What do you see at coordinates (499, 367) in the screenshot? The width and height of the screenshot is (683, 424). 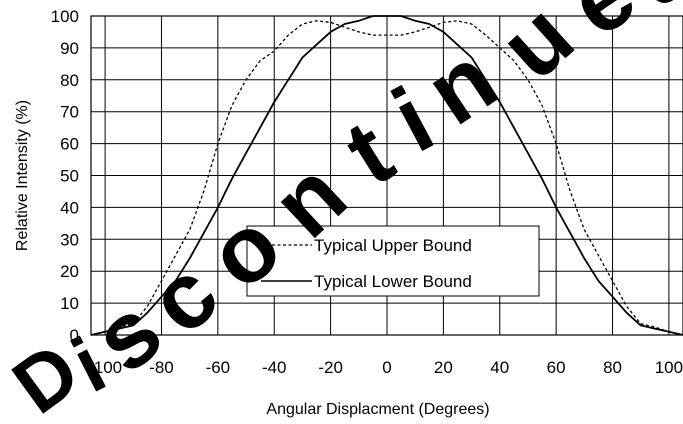 I see `x-tick-label: 40` at bounding box center [499, 367].